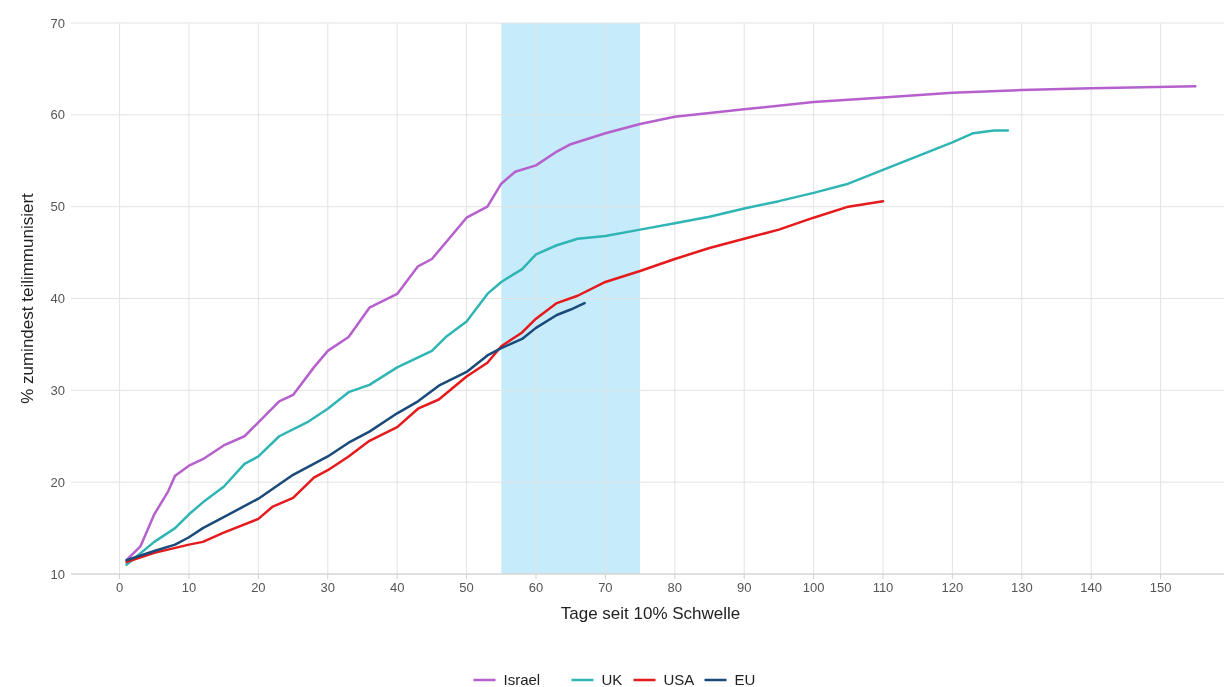 The image size is (1224, 687). I want to click on x-tick-label: 20, so click(258, 587).